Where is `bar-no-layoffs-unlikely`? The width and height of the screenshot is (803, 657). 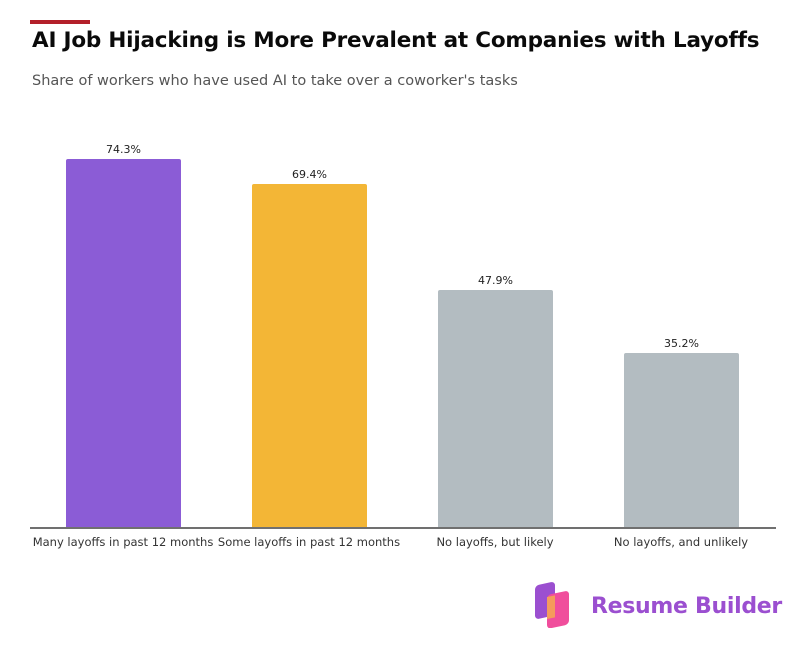
bar-no-layoffs-unlikely is located at coordinates (681, 440).